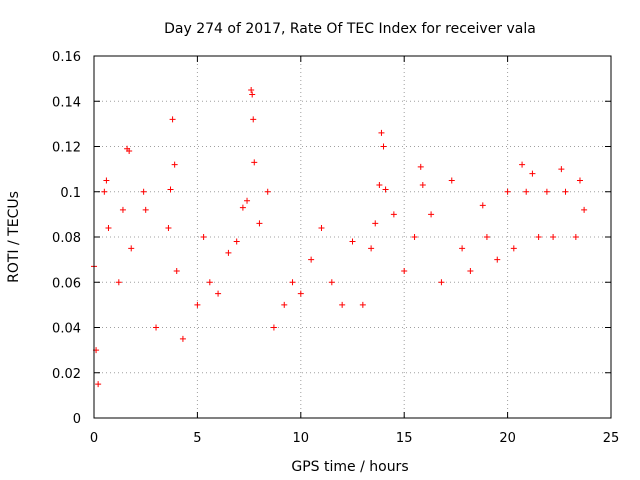 Image resolution: width=640 pixels, height=480 pixels. I want to click on y-tick-label: 0.14, so click(66, 102).